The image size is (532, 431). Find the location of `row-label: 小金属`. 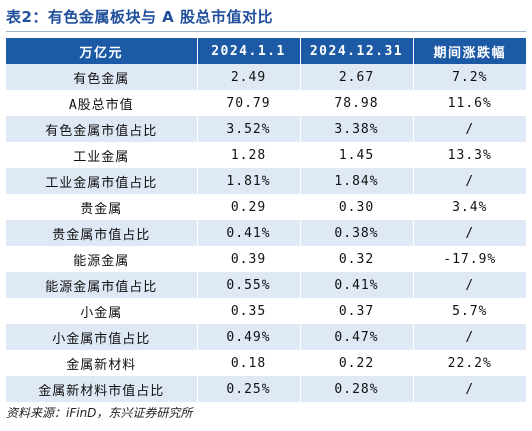

row-label: 小金属 is located at coordinates (102, 311).